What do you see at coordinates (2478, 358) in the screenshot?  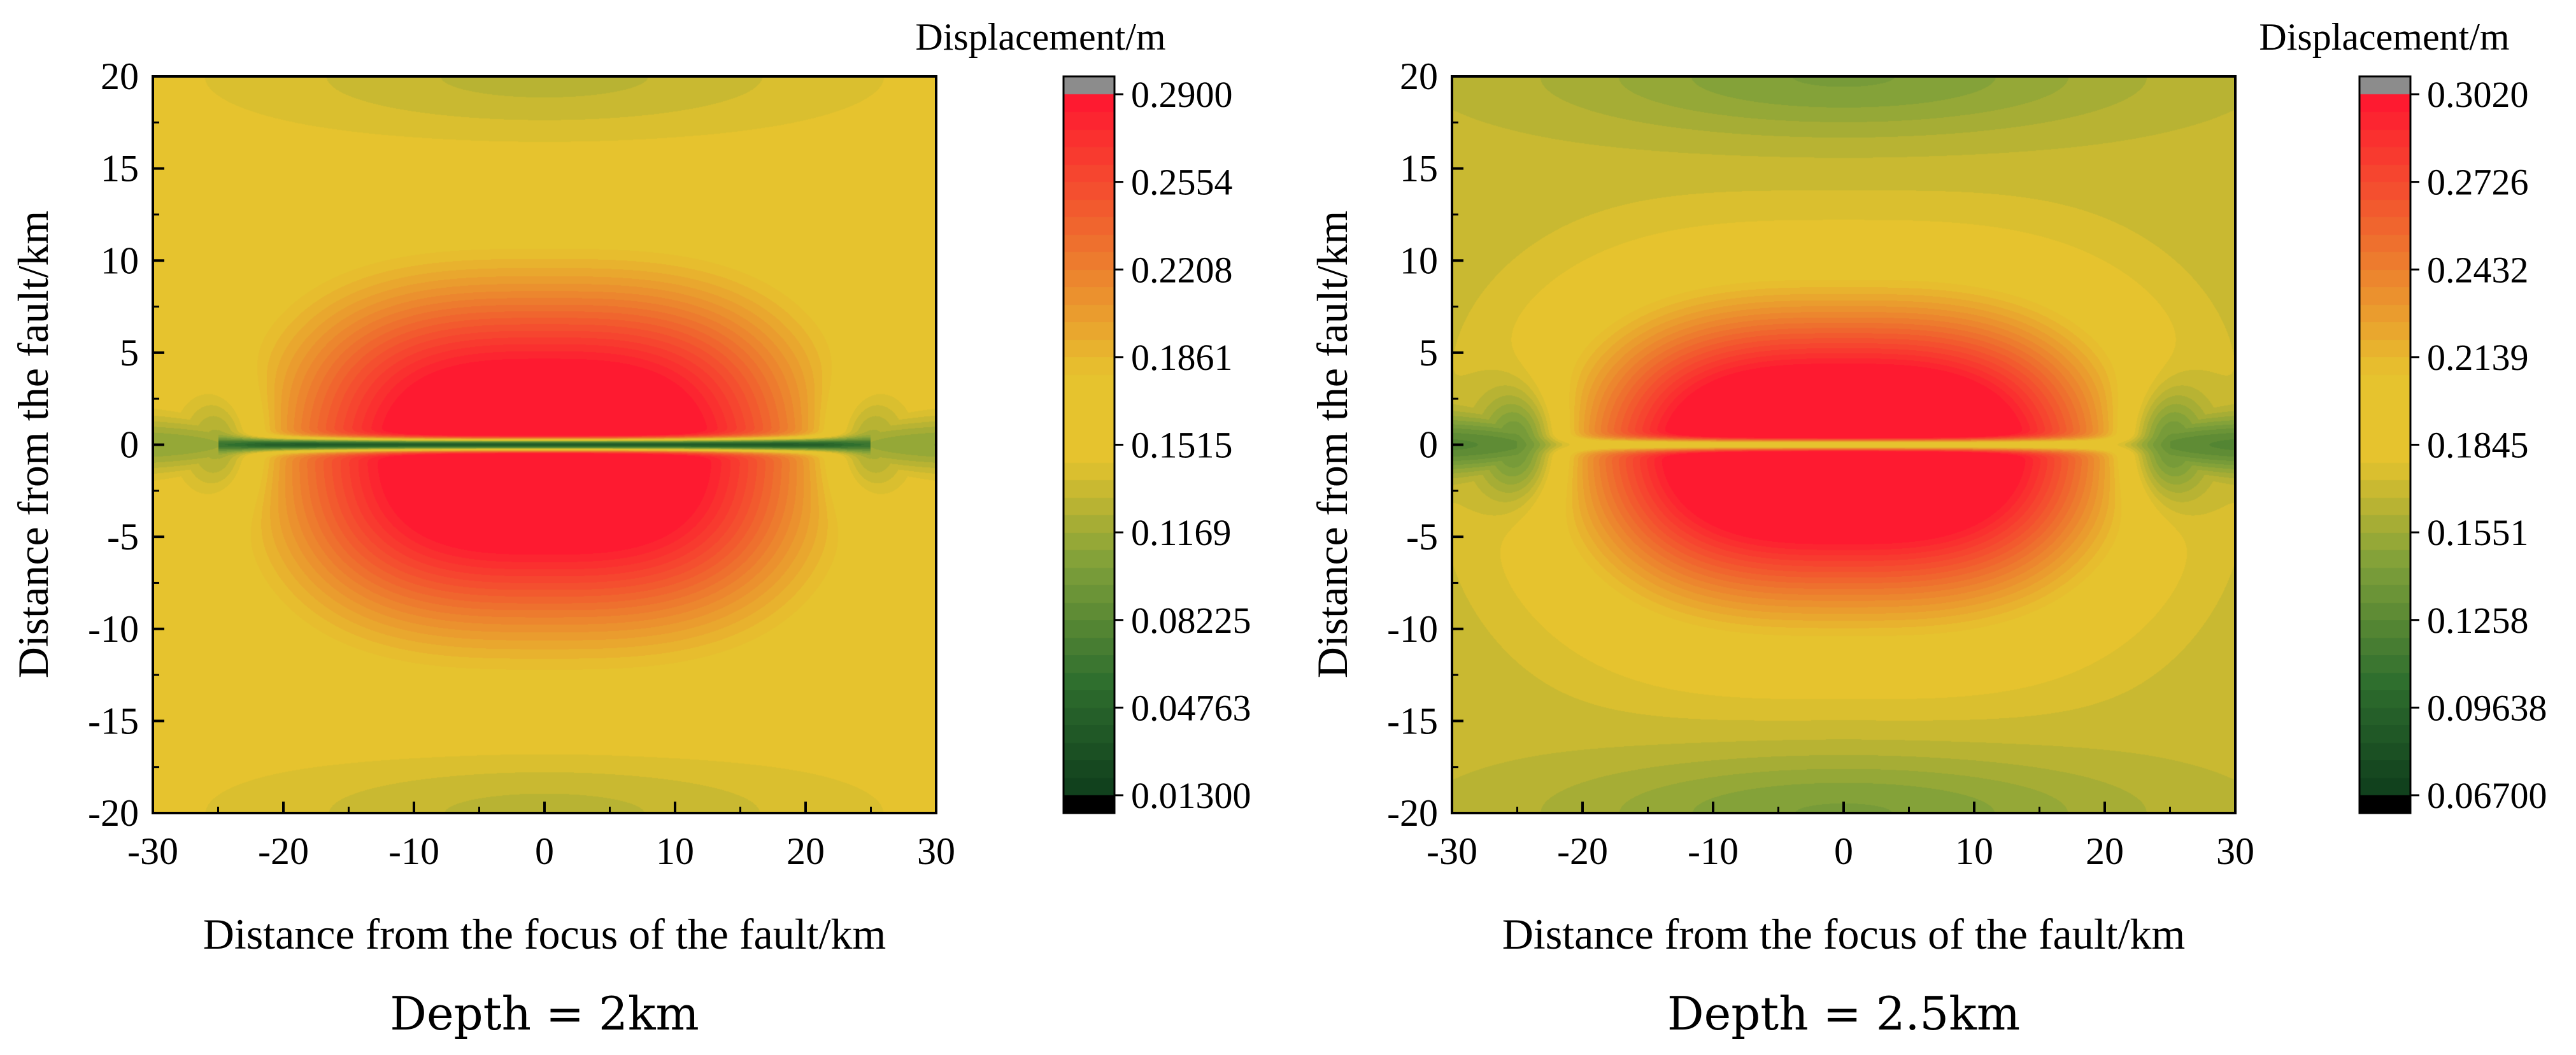 I see `colorbar-tick-label: 0.2139` at bounding box center [2478, 358].